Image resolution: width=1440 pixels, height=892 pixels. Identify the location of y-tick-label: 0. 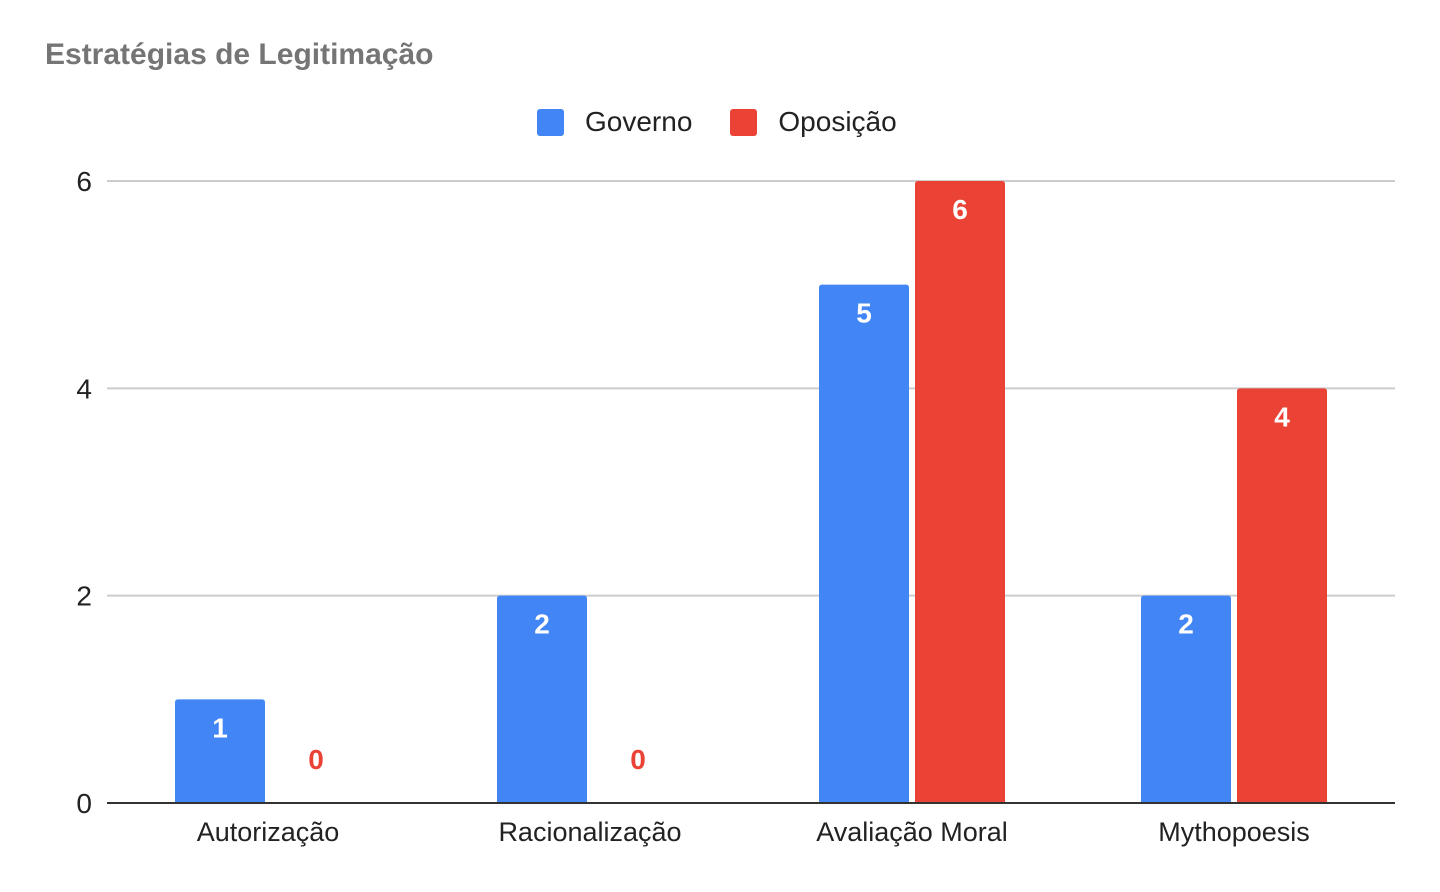
(84, 803).